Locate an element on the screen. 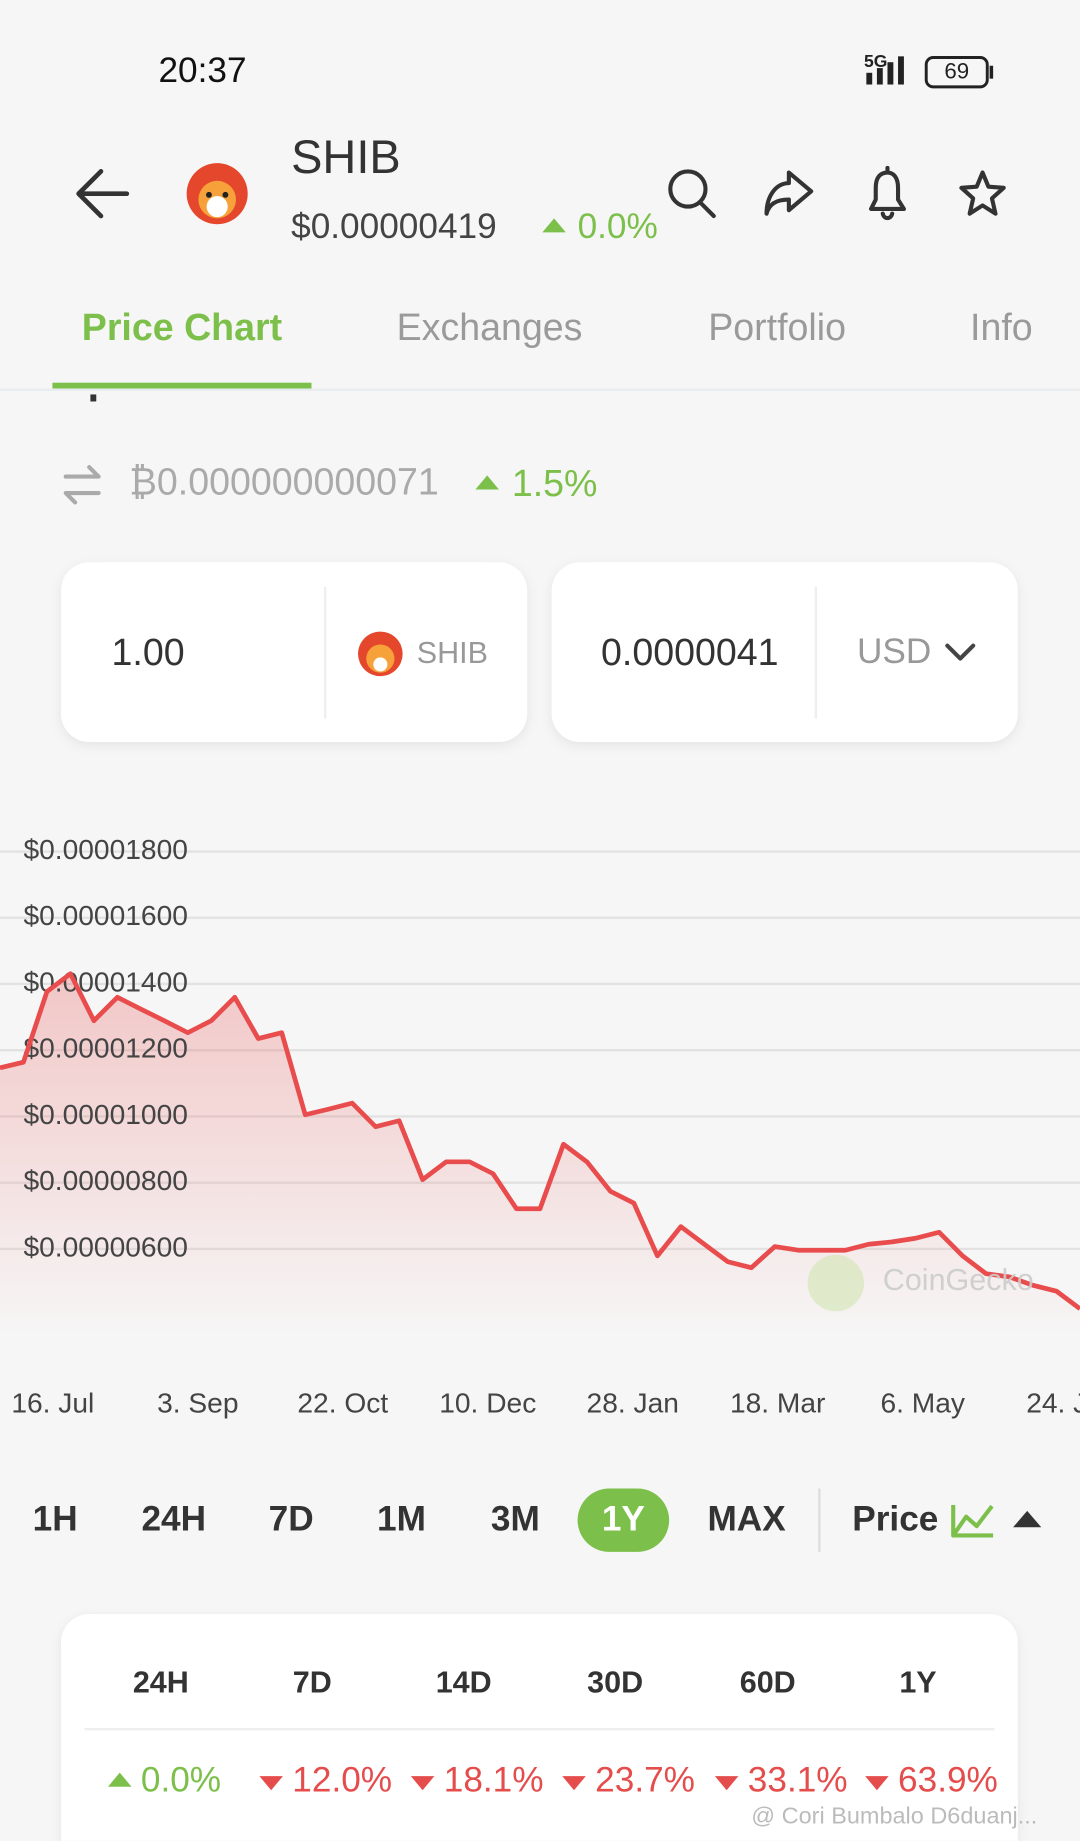  range-active is located at coordinates (623, 1520).